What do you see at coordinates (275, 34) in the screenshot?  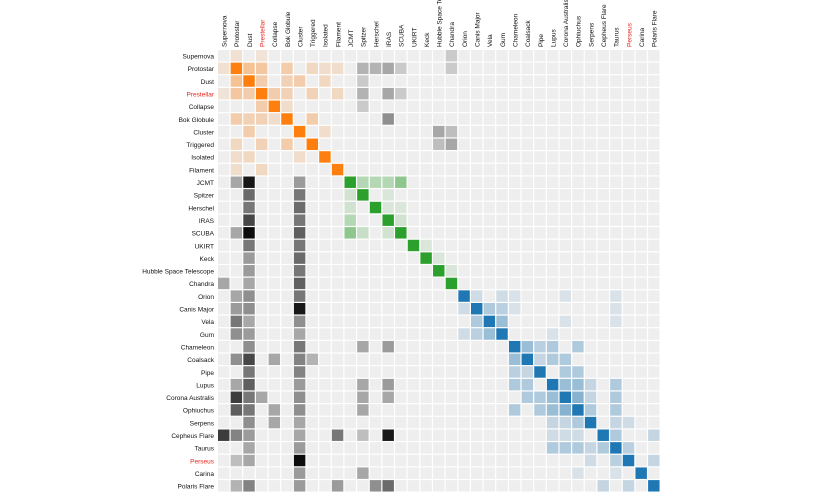 I see `column-label: Collapse` at bounding box center [275, 34].